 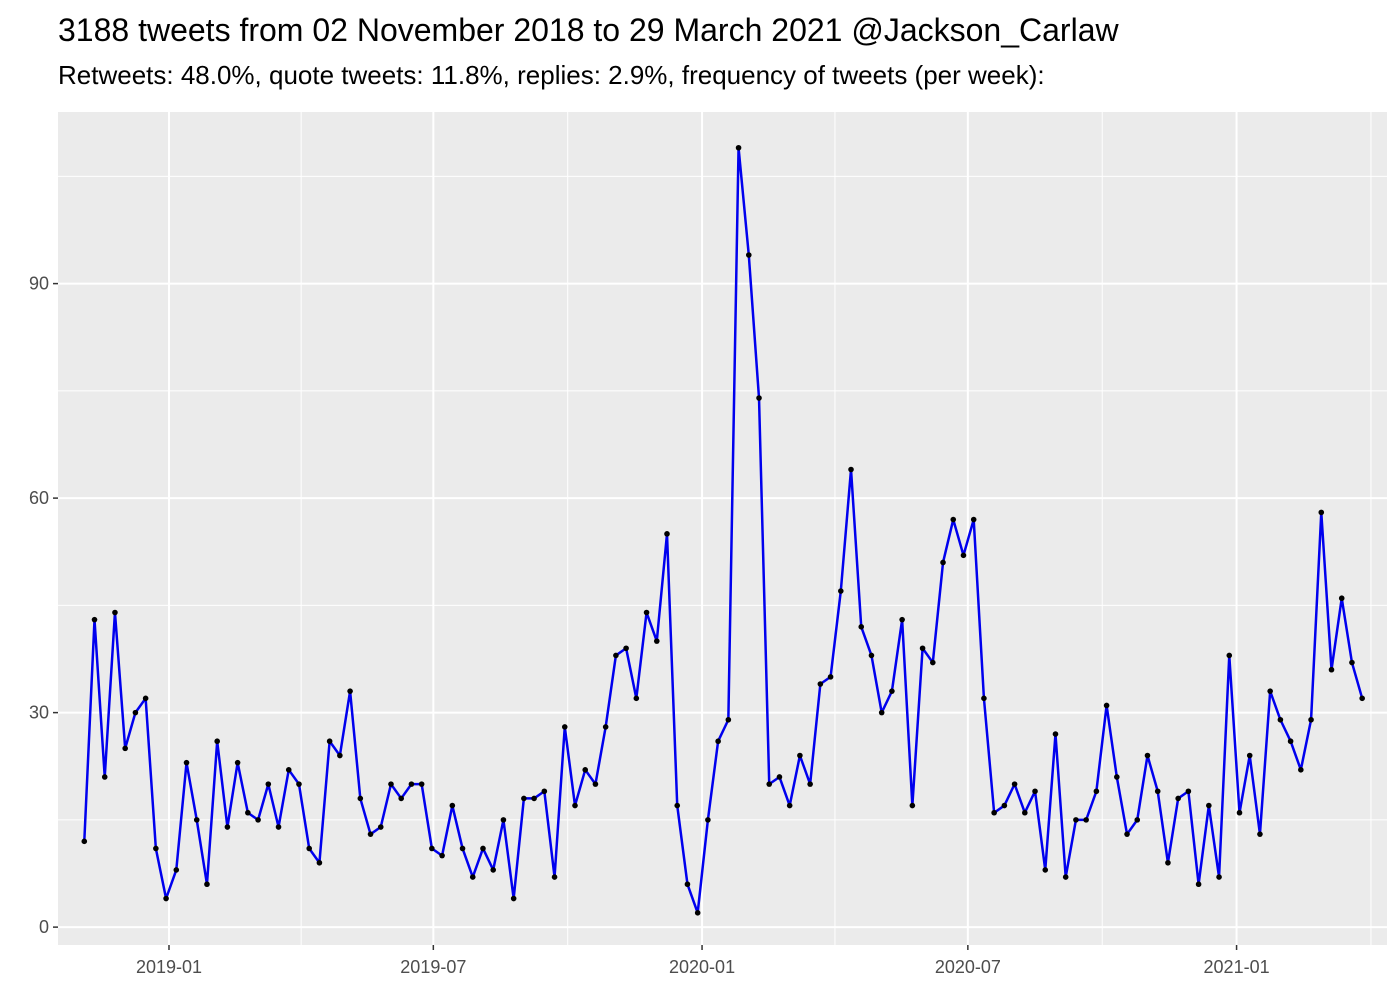 I want to click on y-tick-label: 0, so click(x=44, y=927).